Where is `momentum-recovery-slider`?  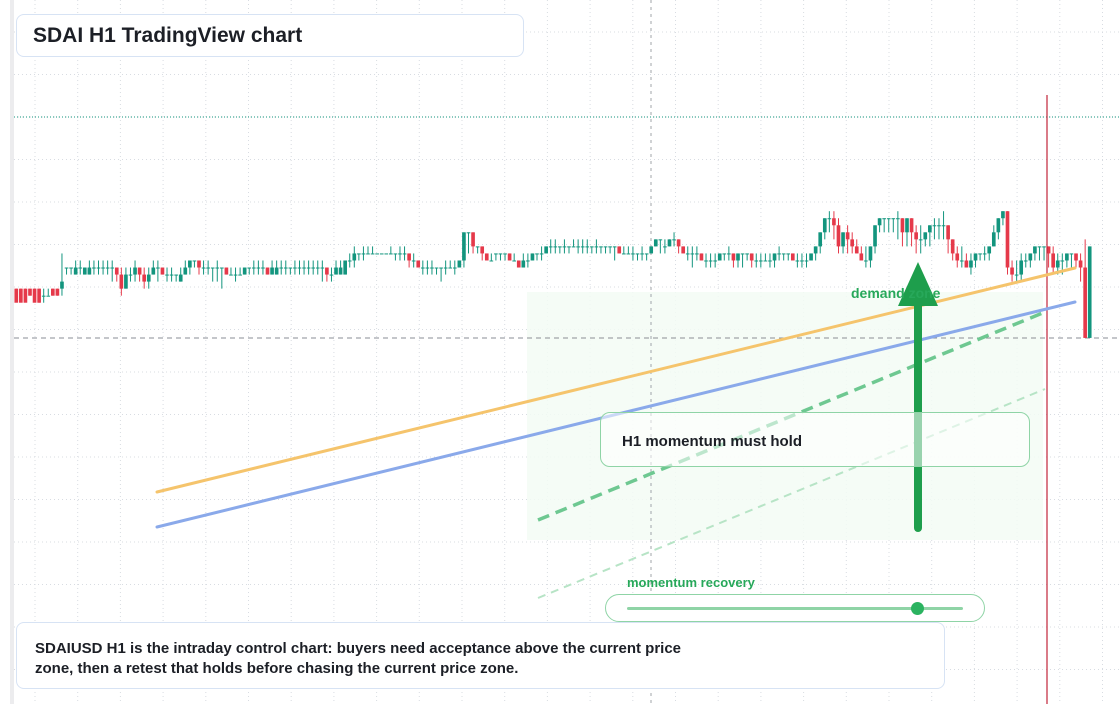
momentum-recovery-slider is located at coordinates (795, 608).